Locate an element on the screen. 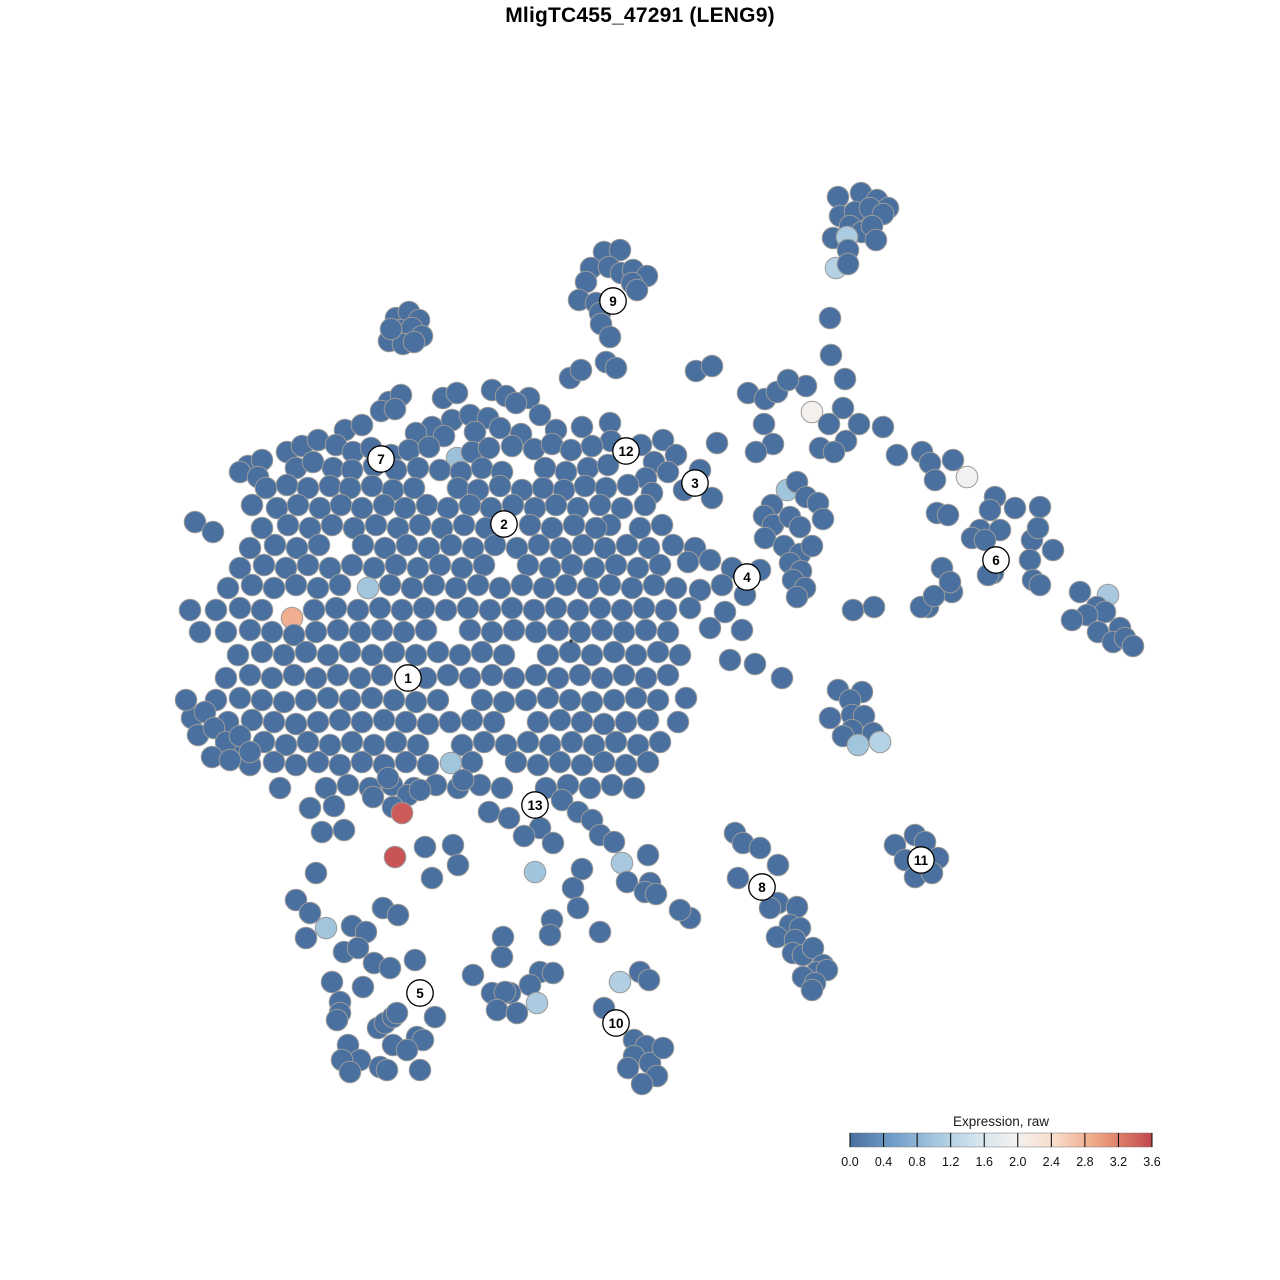 This screenshot has height=1280, width=1280. colorbar-tick-label: 0.8 is located at coordinates (916, 1162).